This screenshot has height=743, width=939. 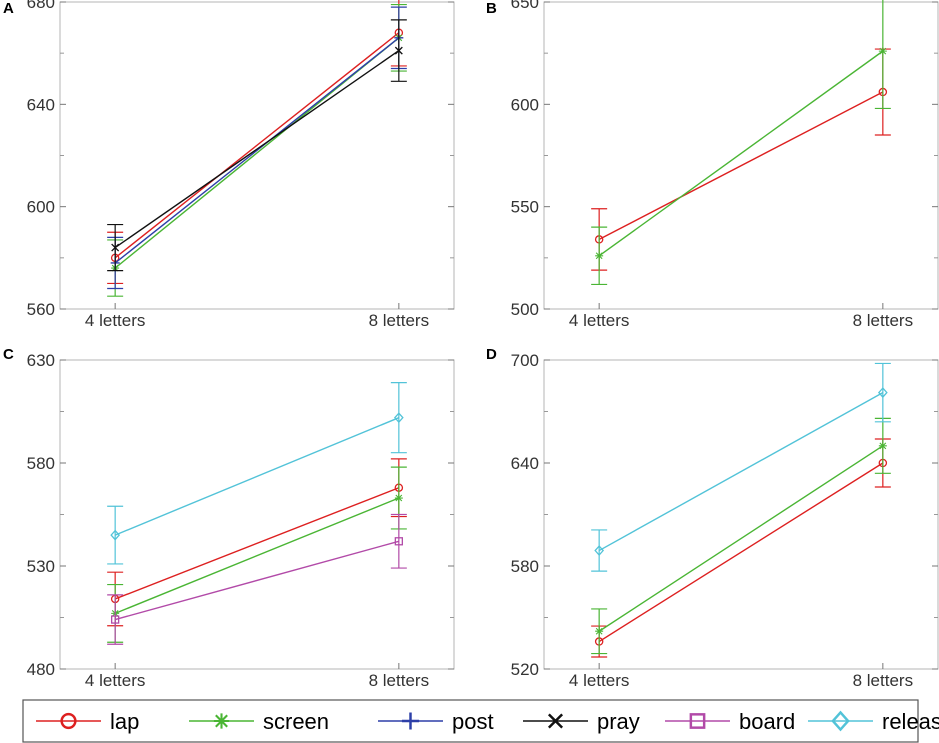 What do you see at coordinates (873, 721) in the screenshot?
I see `legend-entry-release: release` at bounding box center [873, 721].